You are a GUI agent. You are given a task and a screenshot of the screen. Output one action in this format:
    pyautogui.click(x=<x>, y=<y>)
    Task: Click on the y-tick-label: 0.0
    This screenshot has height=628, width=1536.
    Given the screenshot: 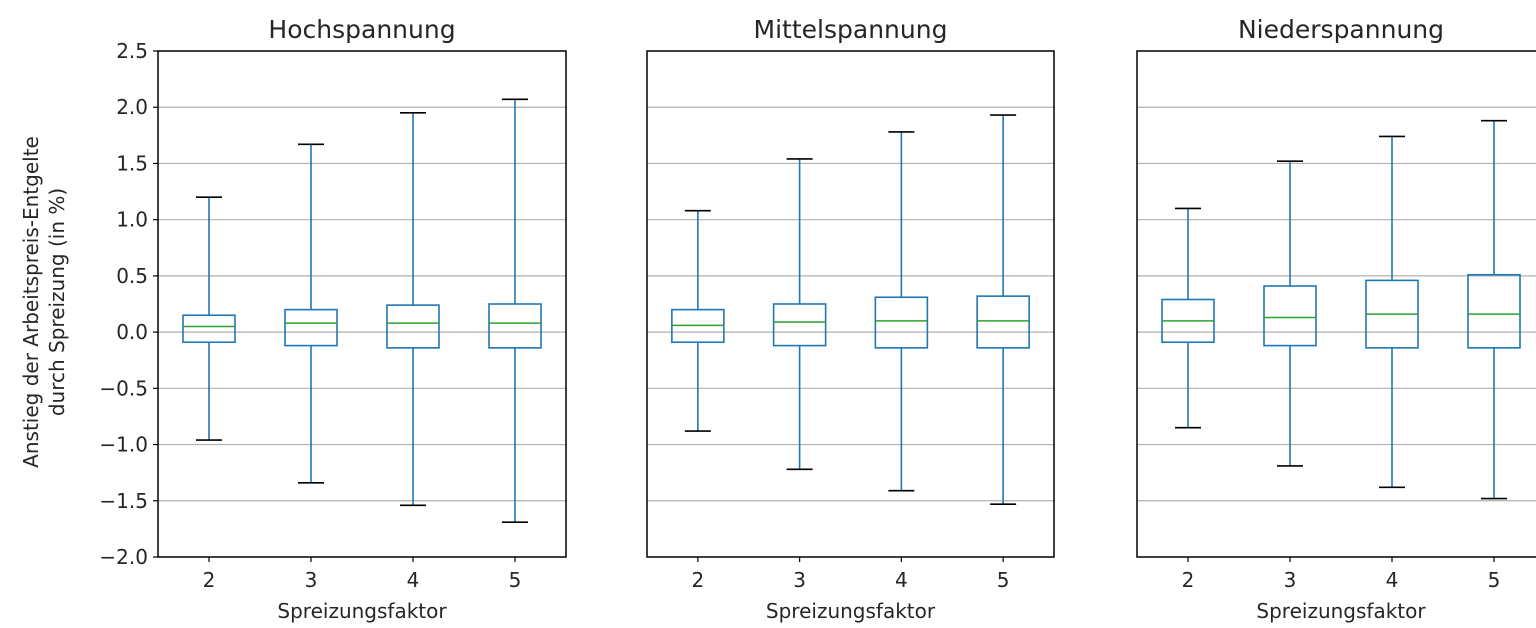 What is the action you would take?
    pyautogui.click(x=132, y=332)
    